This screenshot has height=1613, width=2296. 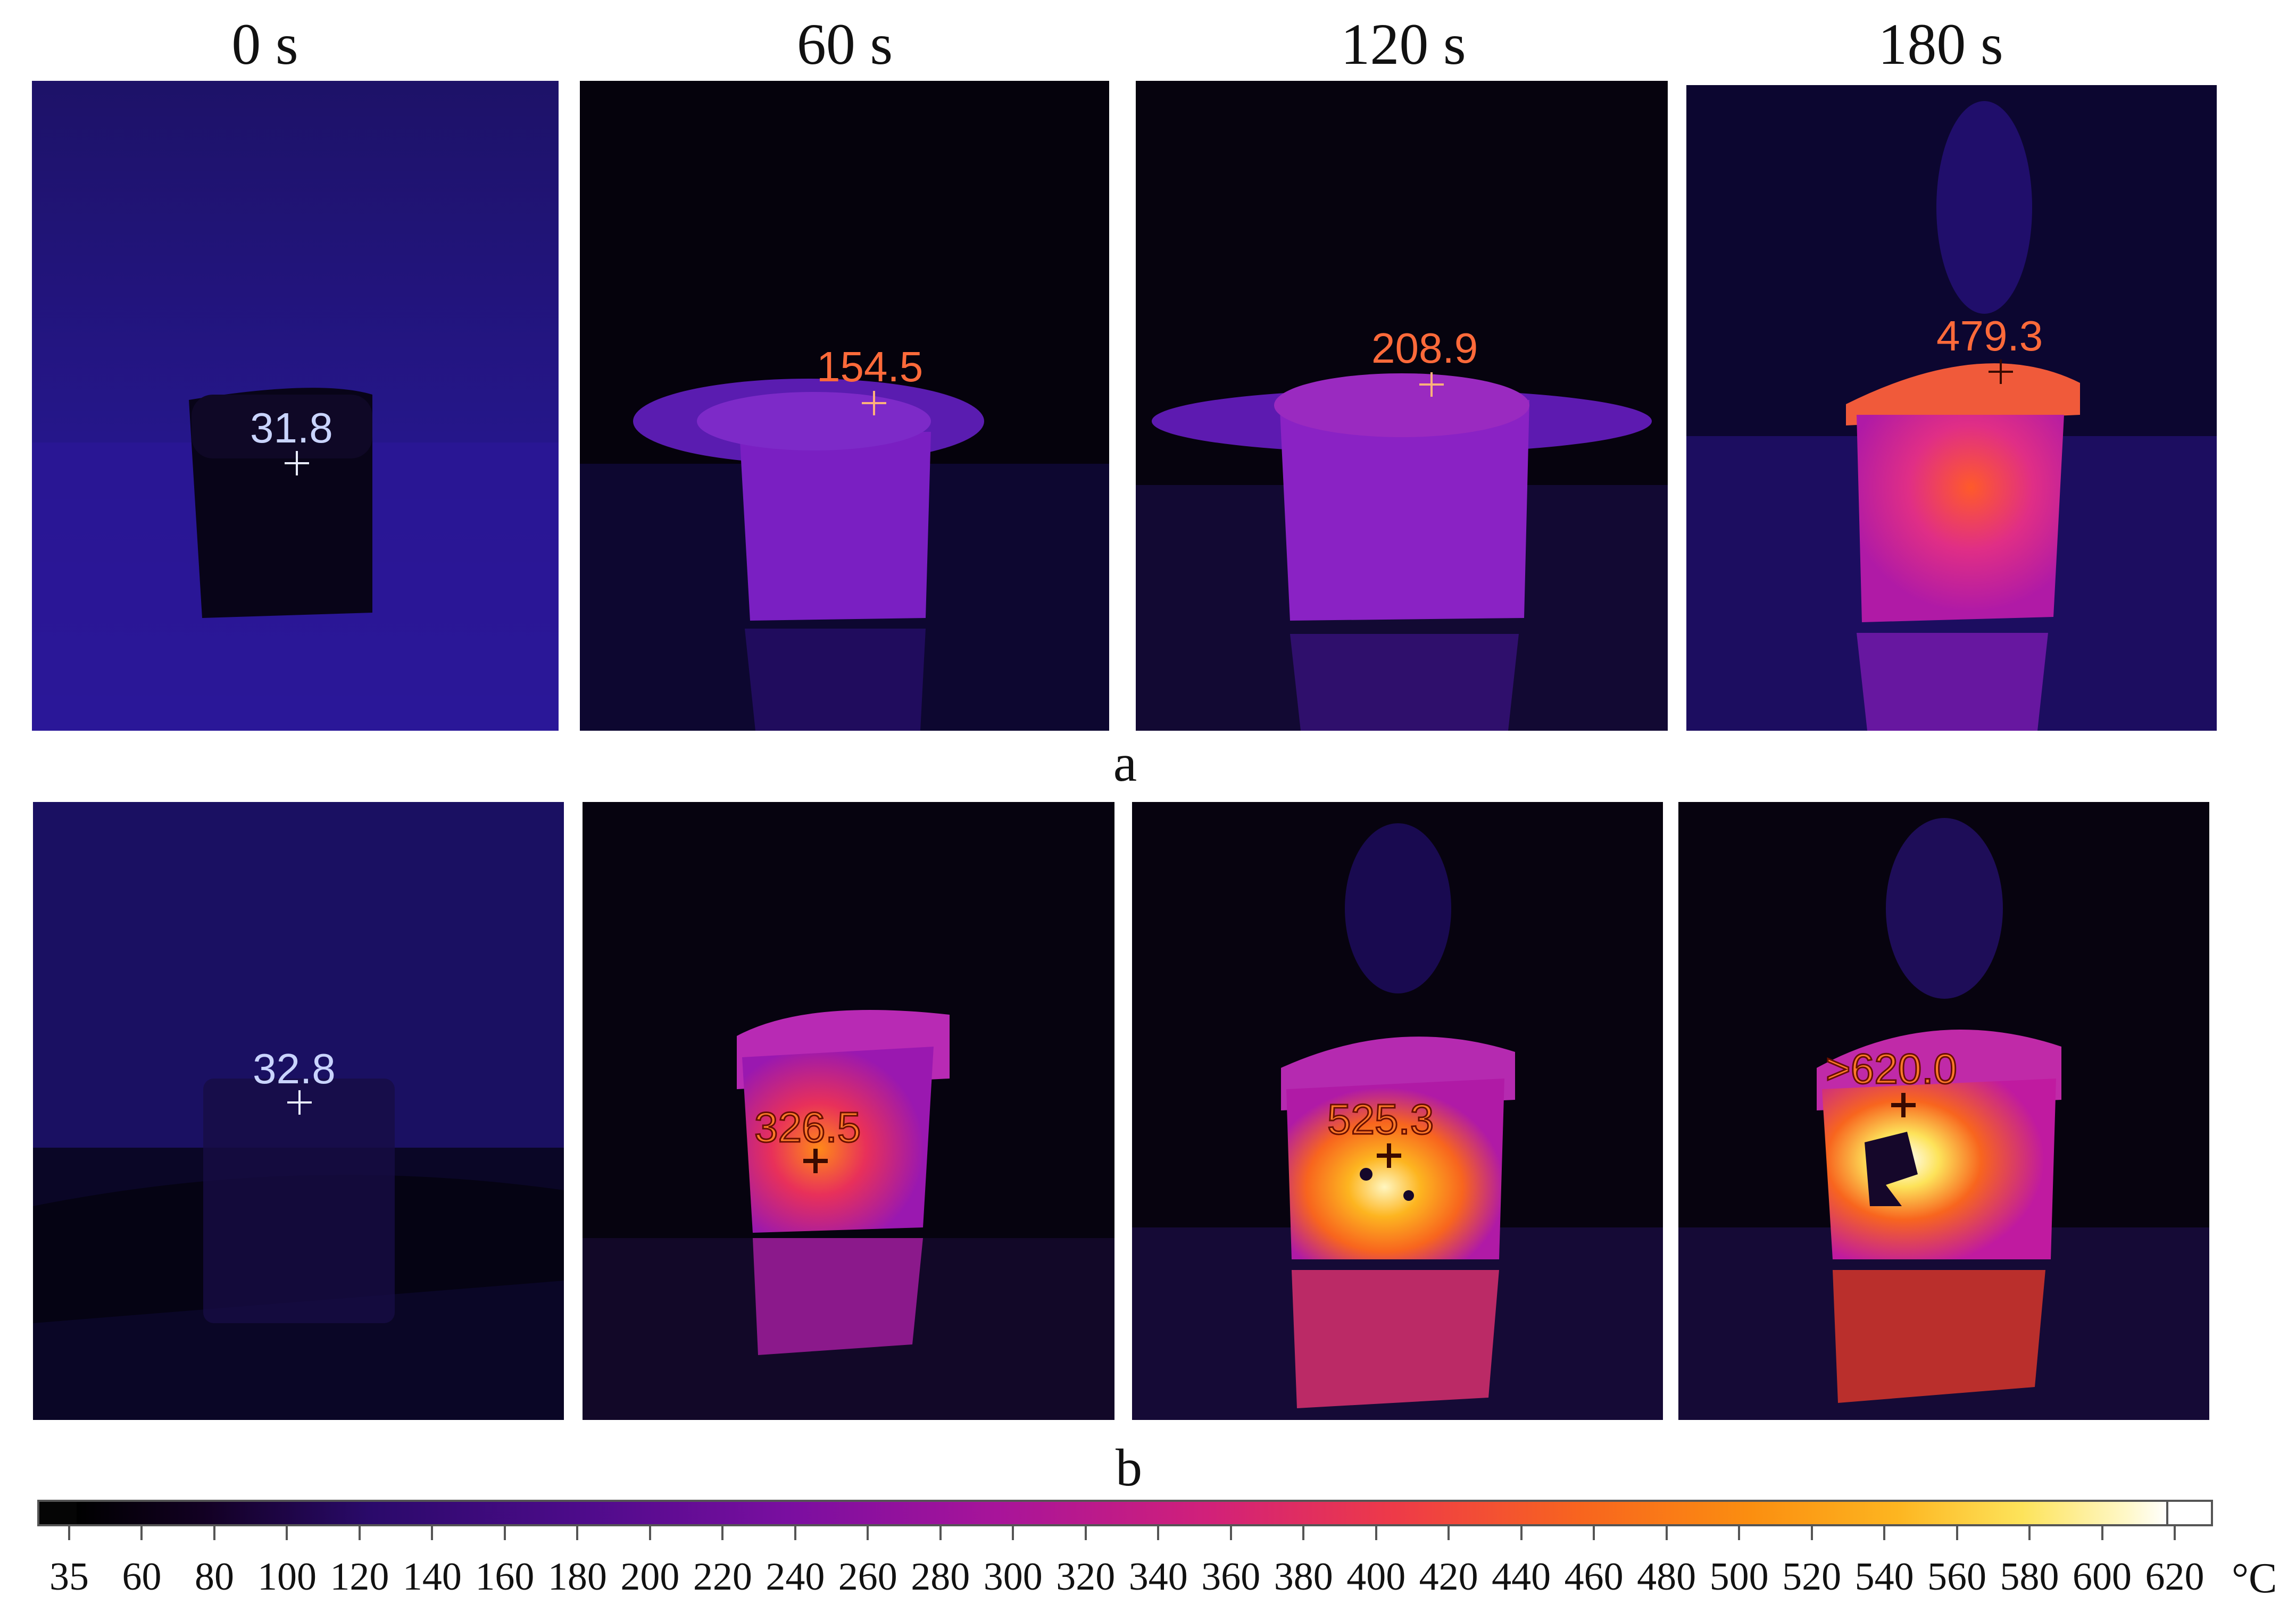 What do you see at coordinates (1125, 762) in the screenshot?
I see `row-label-a: a` at bounding box center [1125, 762].